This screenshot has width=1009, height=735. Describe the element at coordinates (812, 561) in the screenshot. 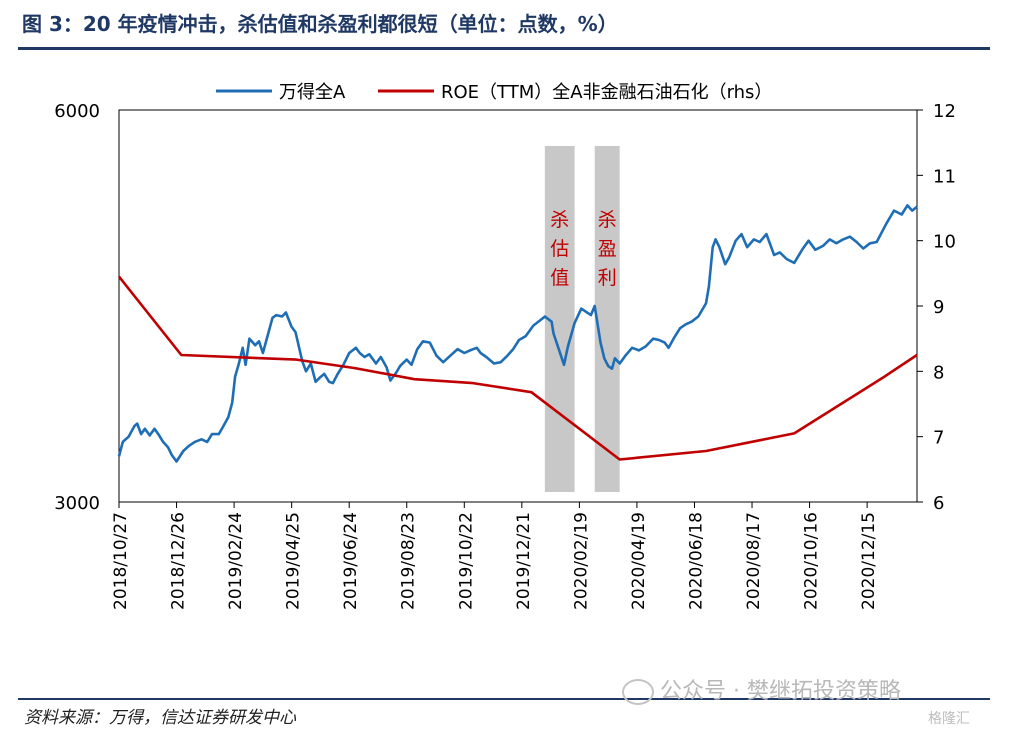

I see `x-tick-label-12: 2020/10/16` at that location.